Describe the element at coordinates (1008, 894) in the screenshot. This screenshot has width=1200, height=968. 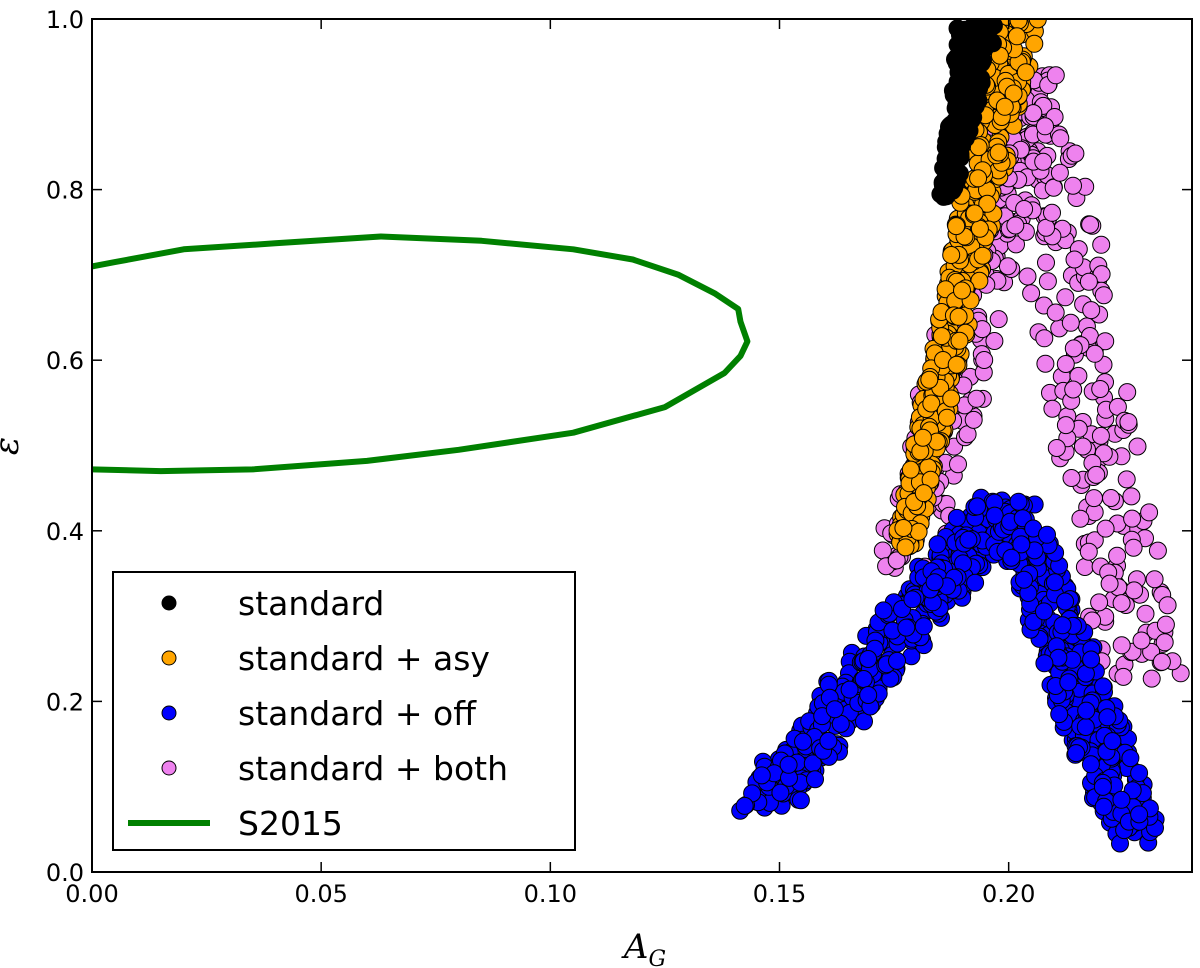
I see `x-tick-label: 0.20` at that location.